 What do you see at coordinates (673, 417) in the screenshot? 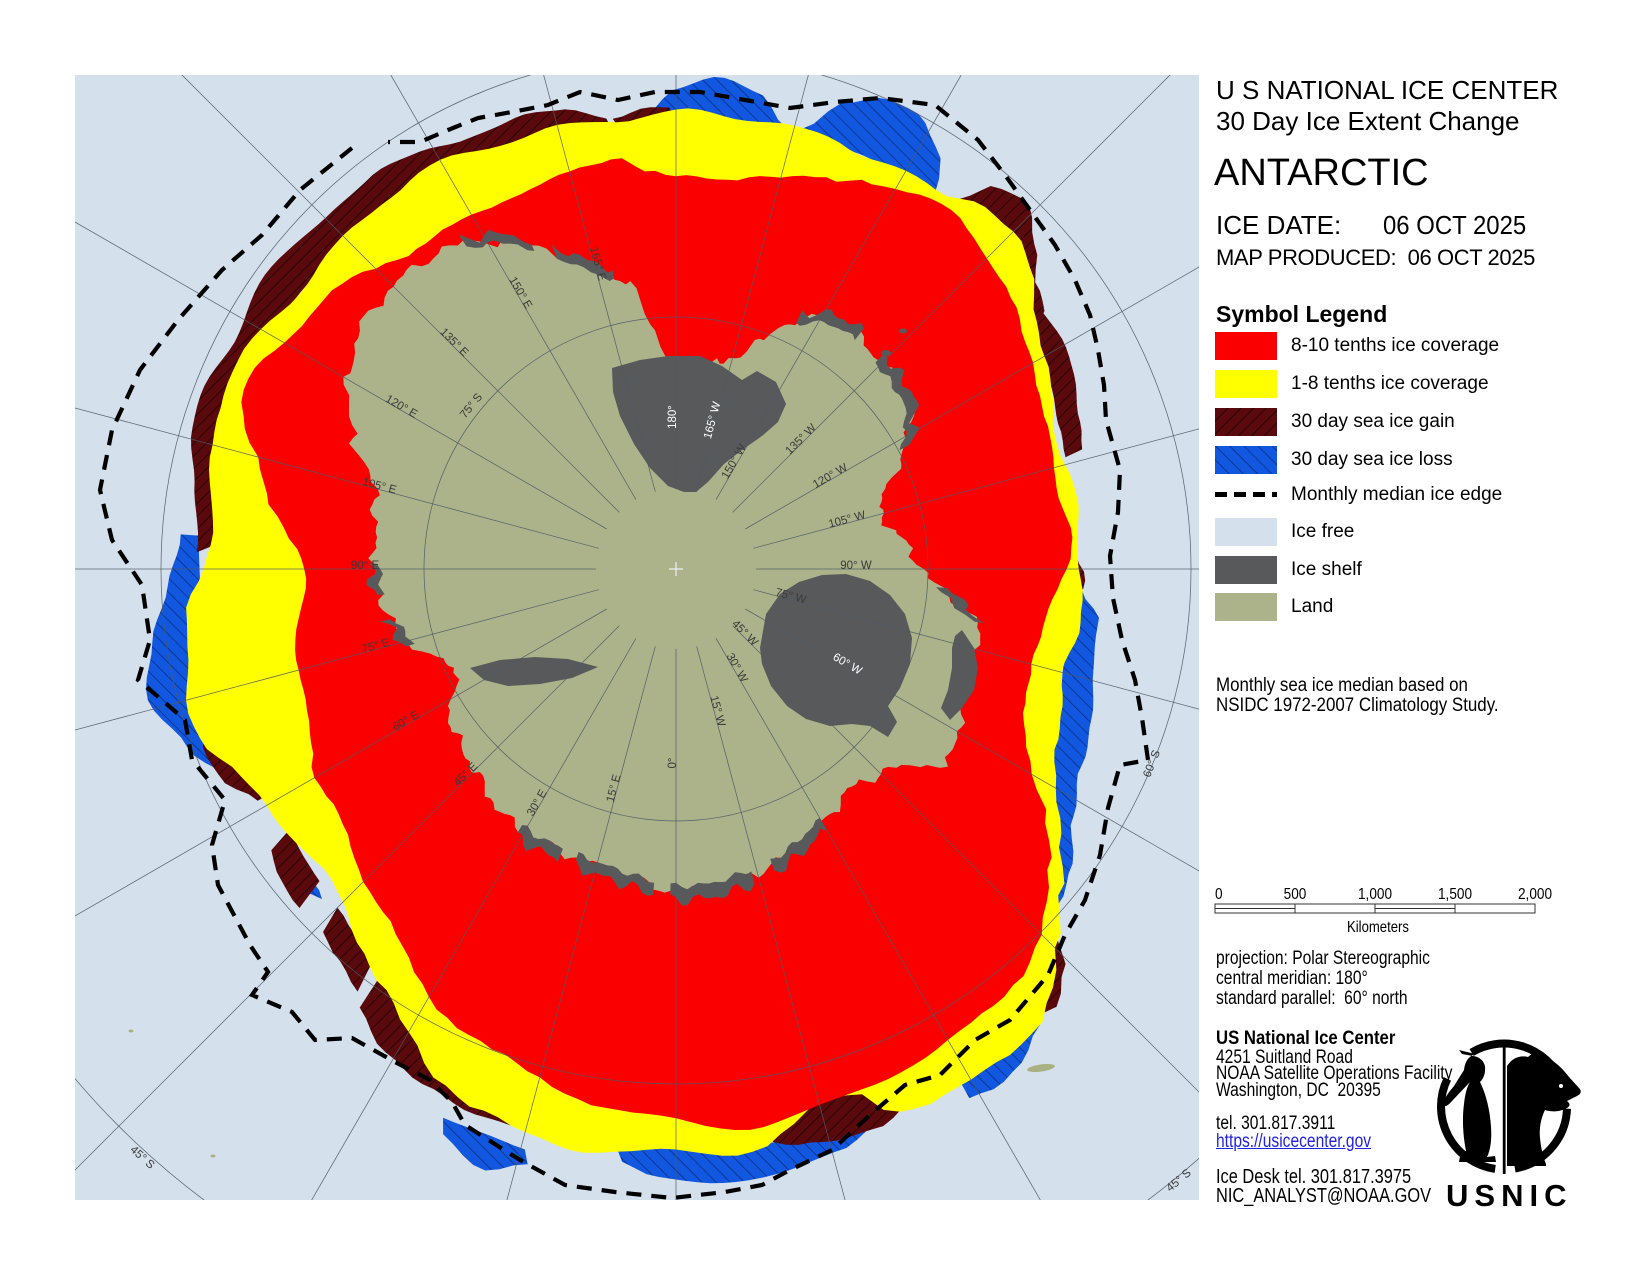
I see `svg-text: 180°` at bounding box center [673, 417].